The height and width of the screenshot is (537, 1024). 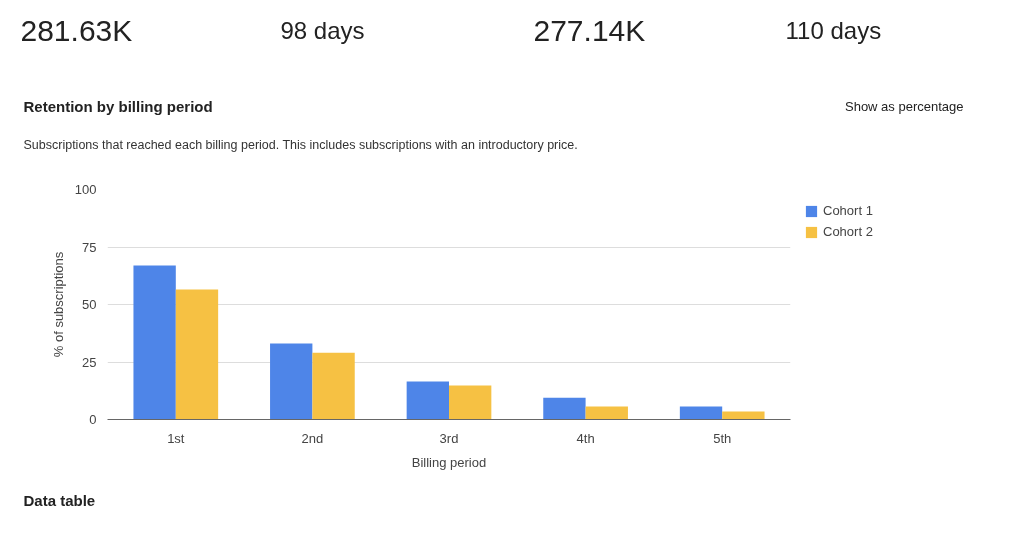 I want to click on x-tick-label: 1st, so click(x=176, y=438).